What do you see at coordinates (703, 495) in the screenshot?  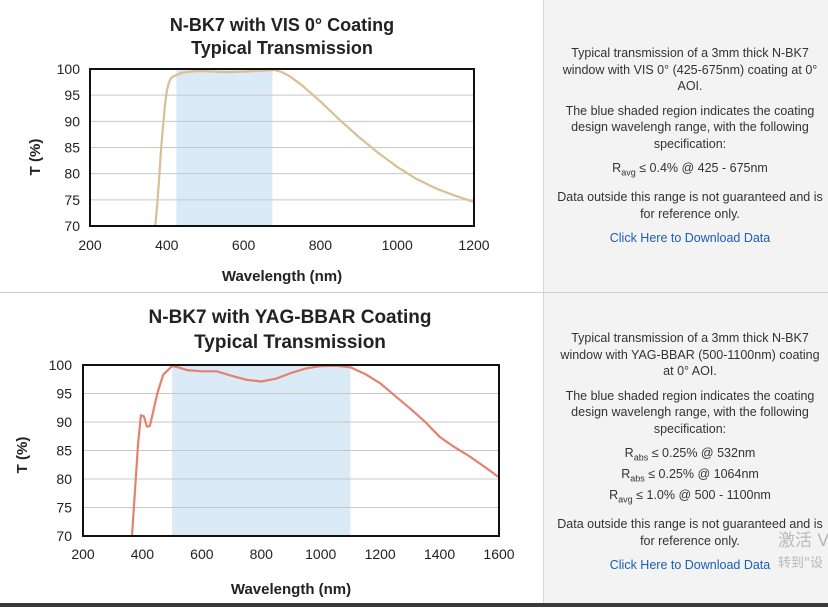 I see `spec-value: ≤ 1.0% @ 500 - 1100nm` at bounding box center [703, 495].